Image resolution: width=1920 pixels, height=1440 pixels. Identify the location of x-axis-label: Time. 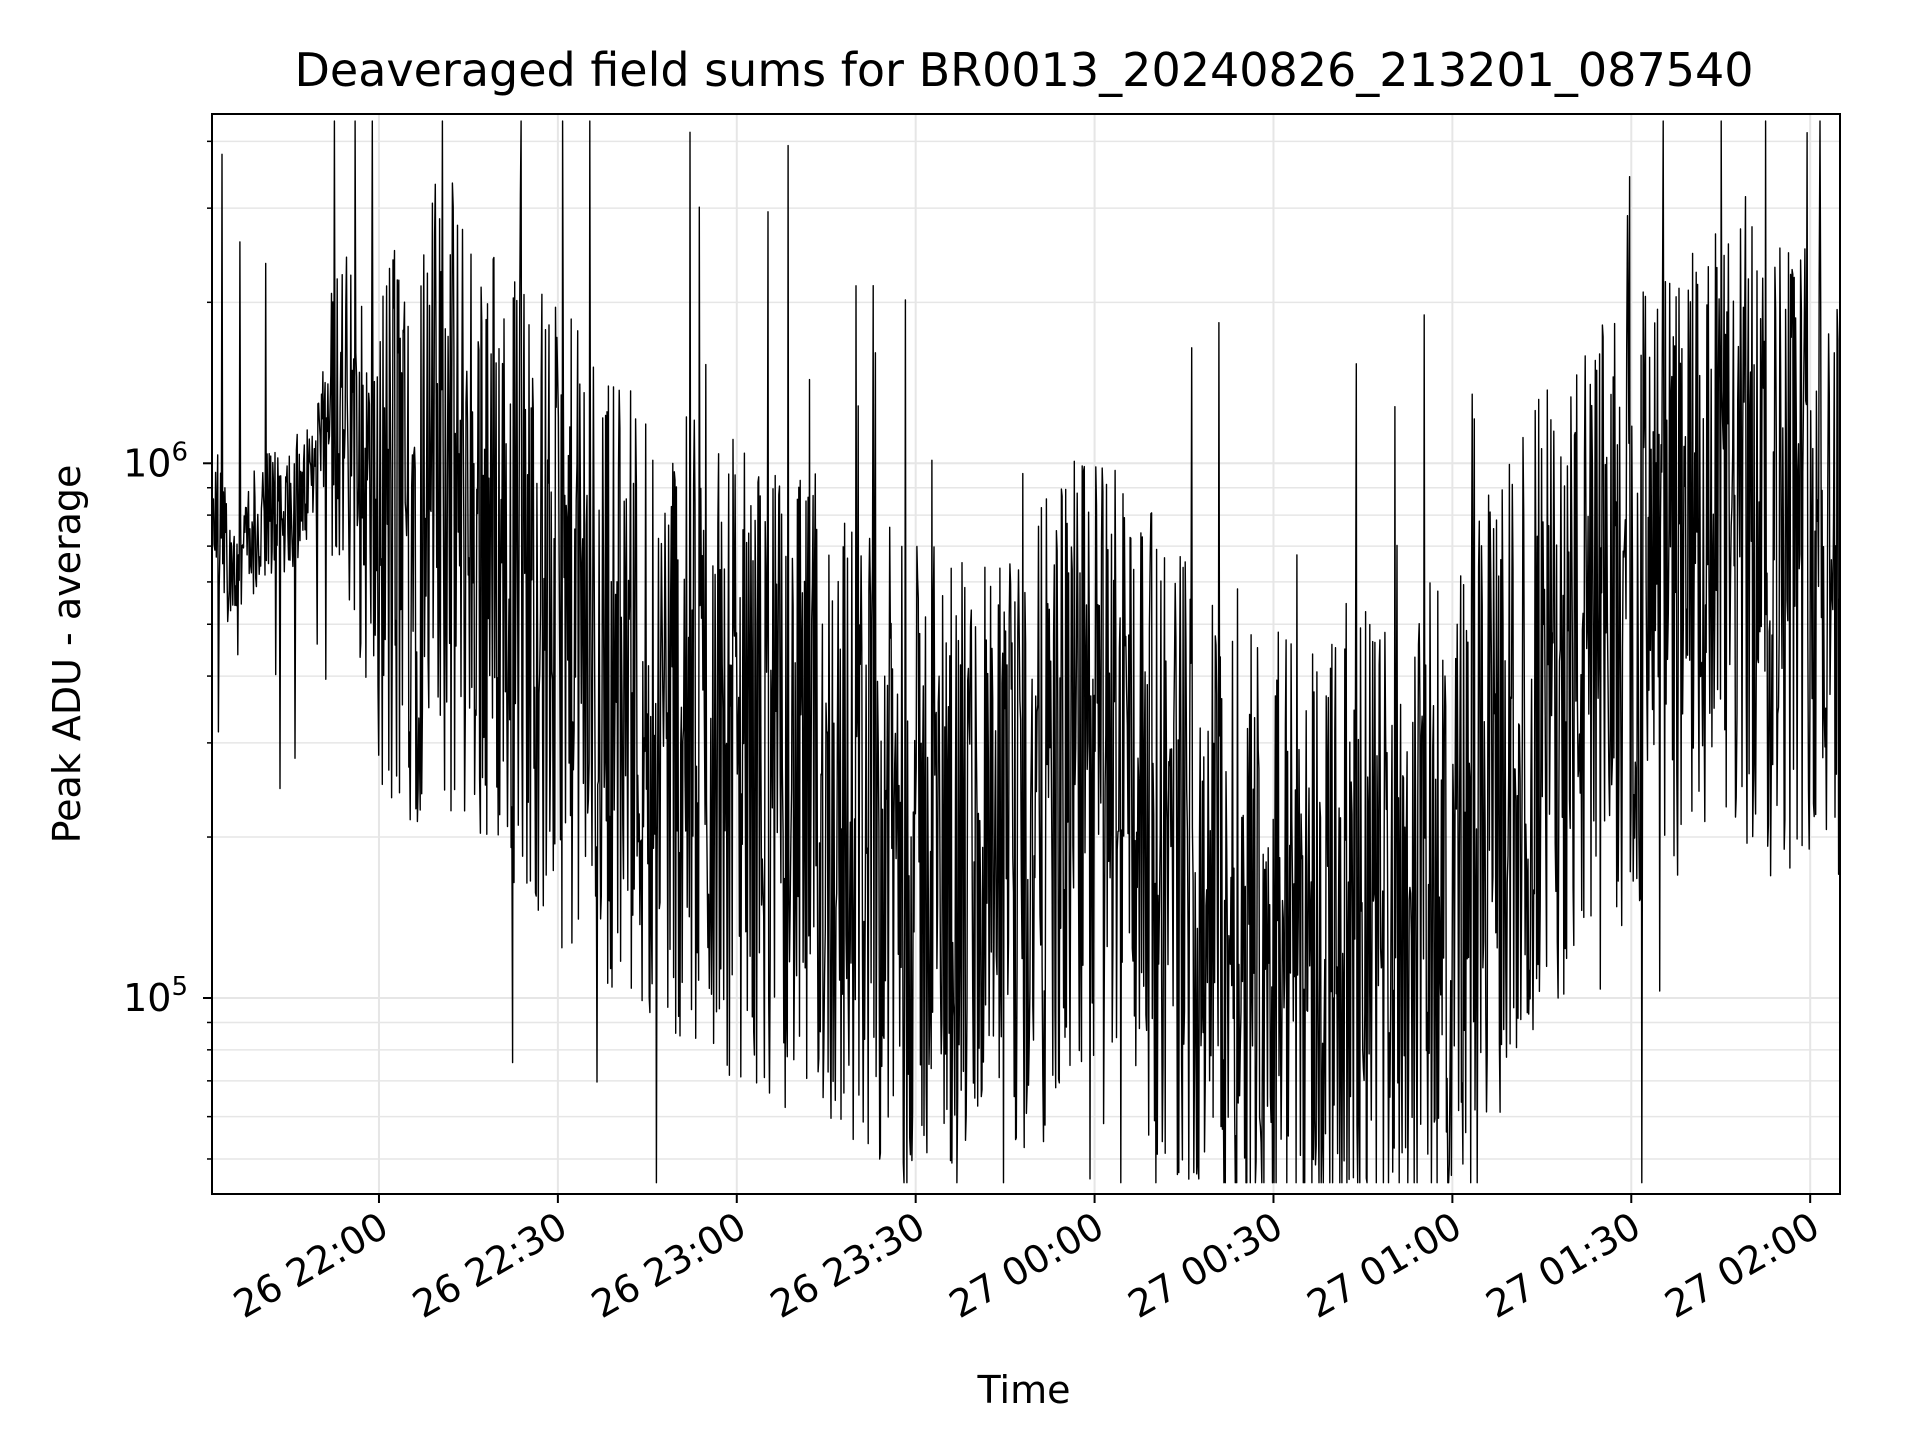
(1024, 1390).